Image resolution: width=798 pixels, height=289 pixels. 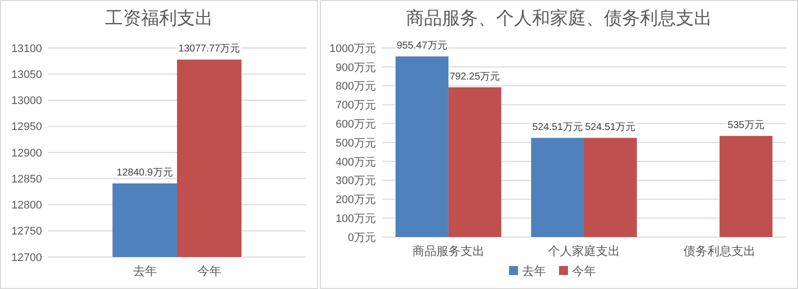 What do you see at coordinates (144, 172) in the screenshot?
I see `data-label: 12840.9万元` at bounding box center [144, 172].